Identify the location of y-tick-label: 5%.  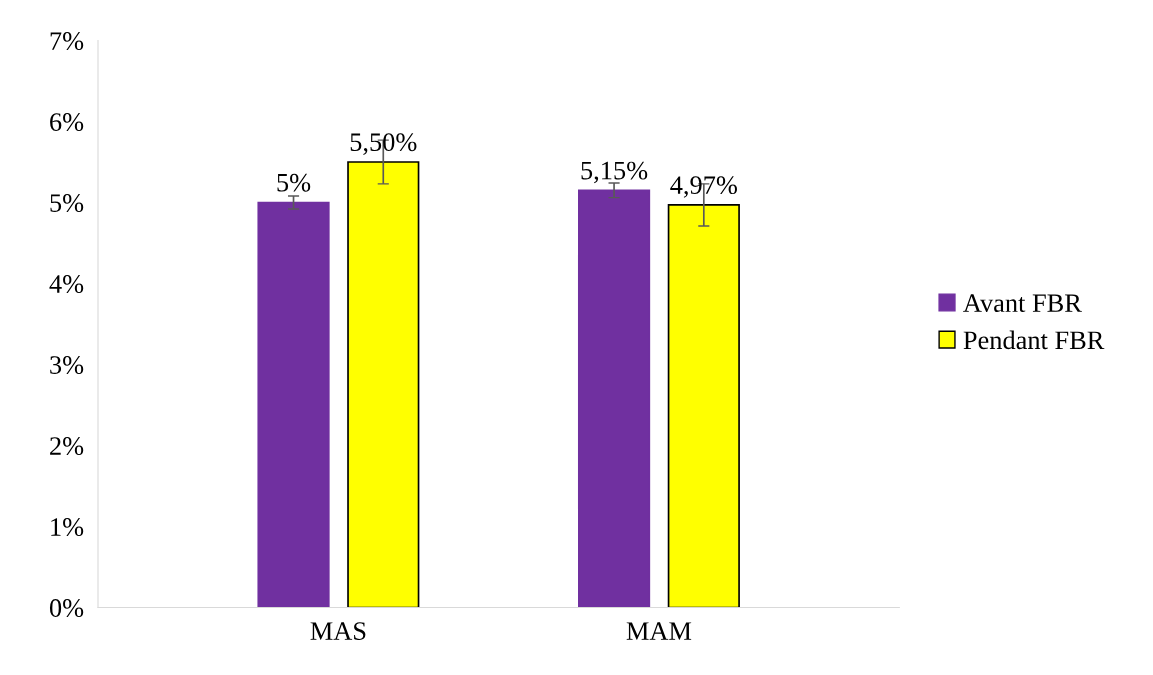
(67, 203).